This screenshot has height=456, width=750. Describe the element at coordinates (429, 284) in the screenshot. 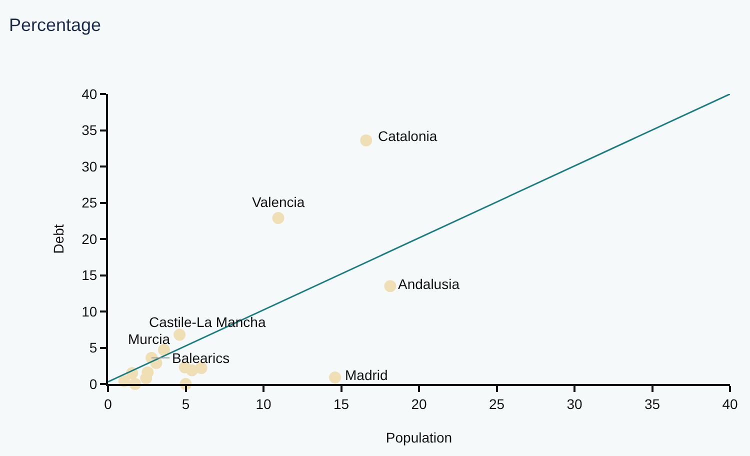

I see `annotation: Andalusia` at that location.